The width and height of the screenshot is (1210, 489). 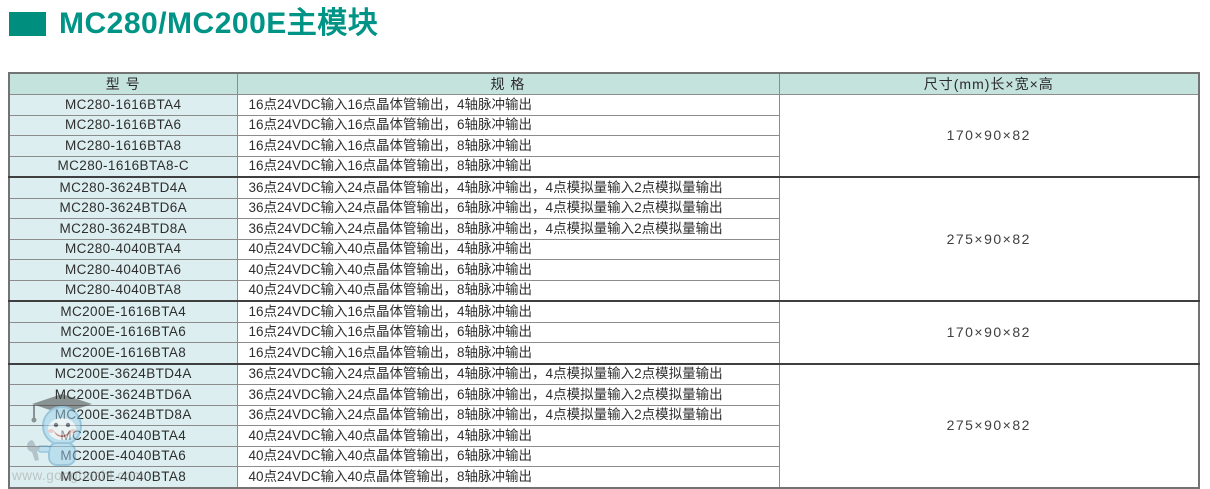 I want to click on model-cell: MC280-1616BTA4, so click(x=123, y=105).